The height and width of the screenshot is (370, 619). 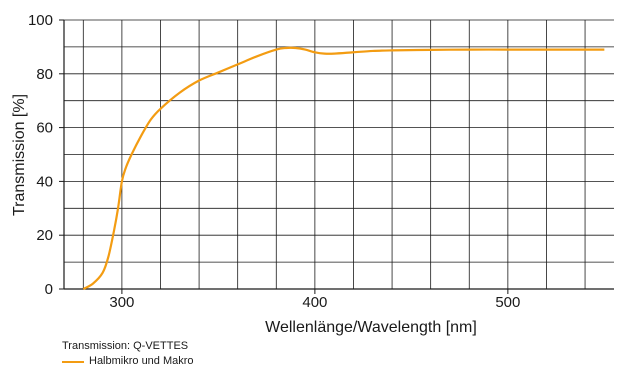 I want to click on y-tick-label: 0, so click(x=49, y=289).